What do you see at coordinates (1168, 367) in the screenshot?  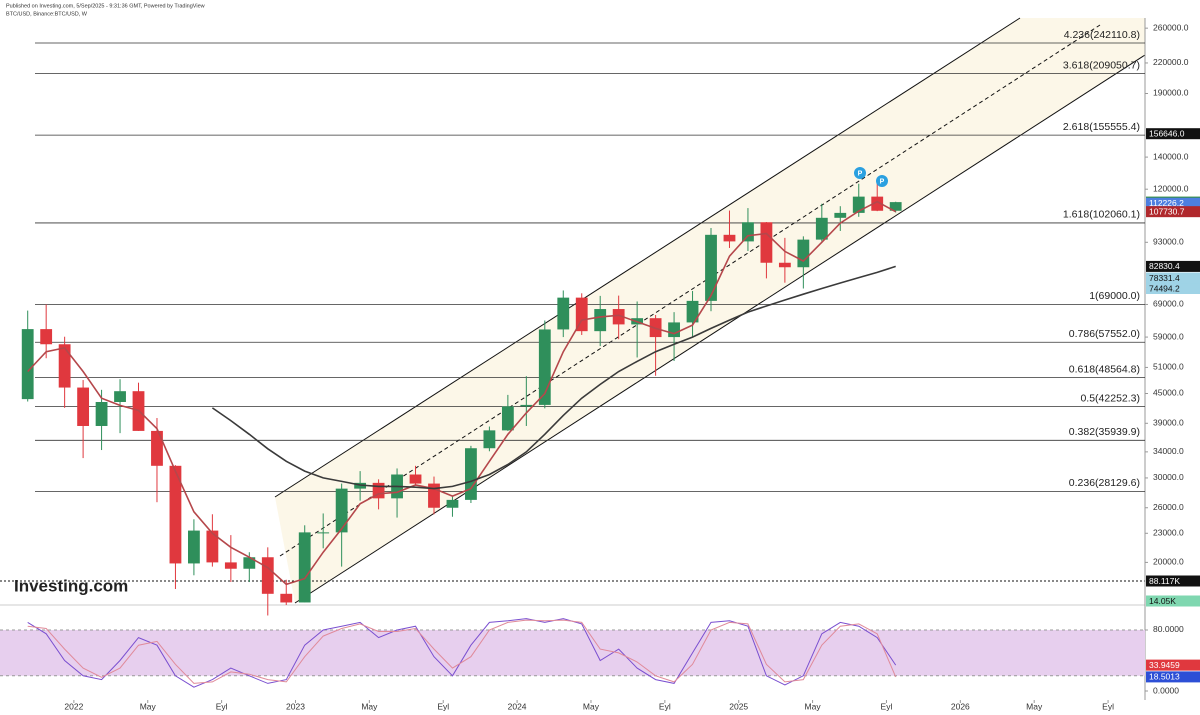 I see `y-tick-label: 51000.0` at bounding box center [1168, 367].